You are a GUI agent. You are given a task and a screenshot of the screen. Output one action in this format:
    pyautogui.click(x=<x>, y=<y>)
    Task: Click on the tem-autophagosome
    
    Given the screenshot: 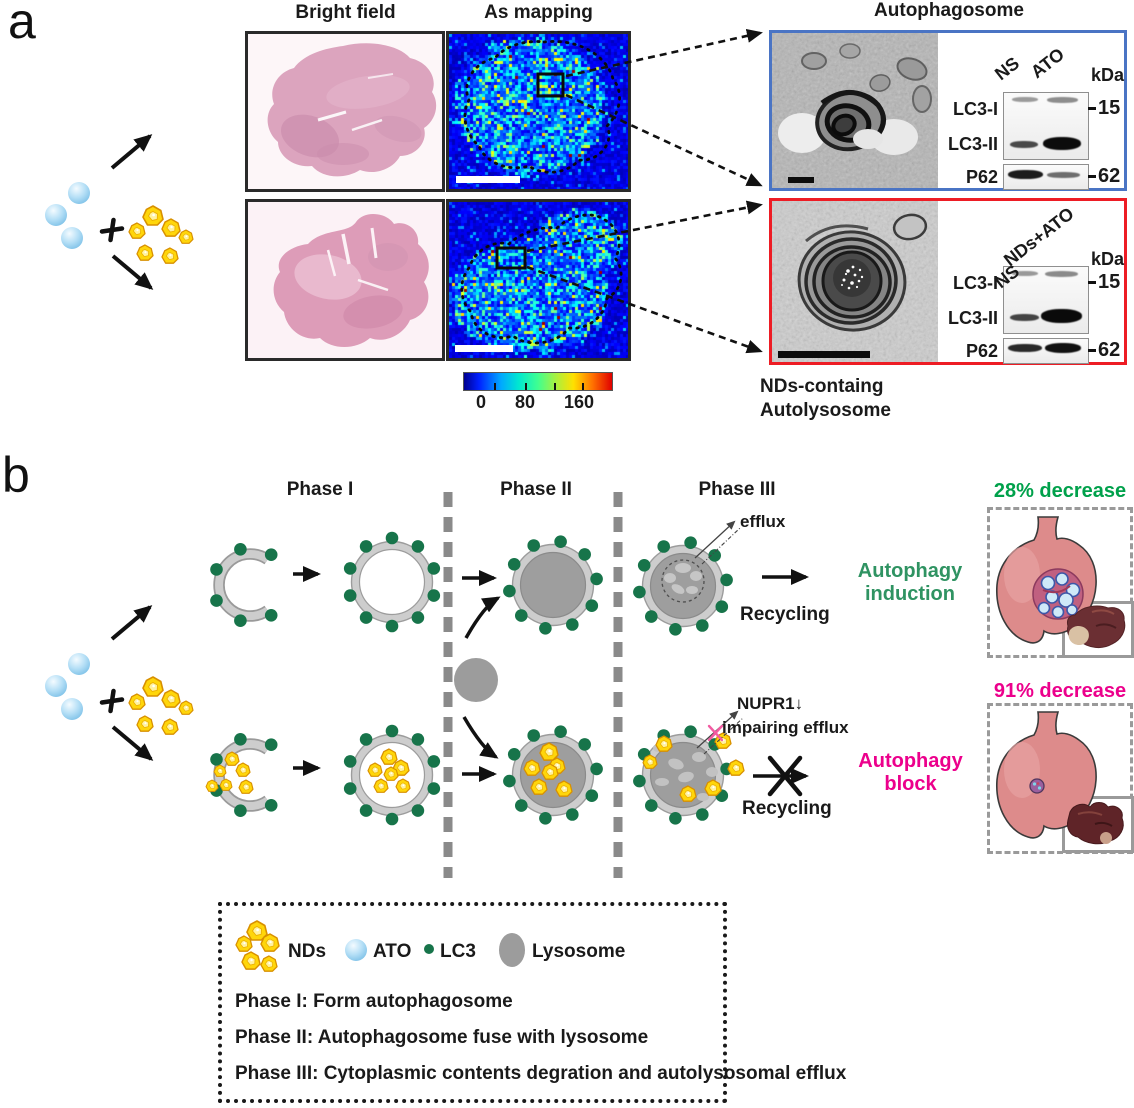 What is the action you would take?
    pyautogui.click(x=855, y=110)
    